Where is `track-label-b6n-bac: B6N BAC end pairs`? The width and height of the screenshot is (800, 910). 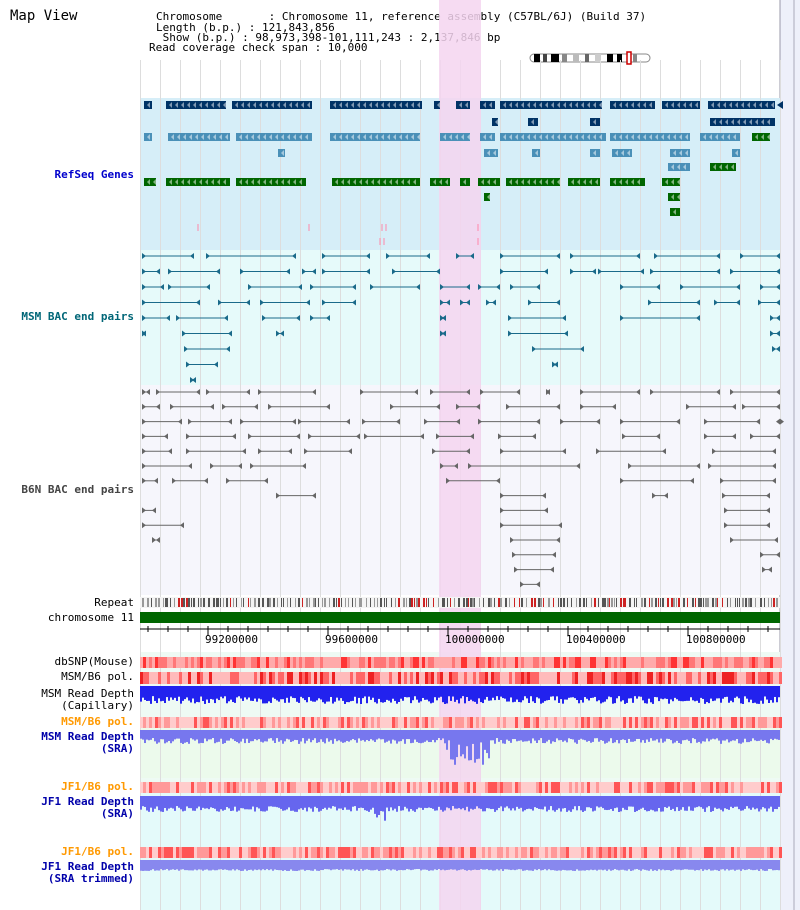
track-label-b6n-bac: B6N BAC end pairs is located at coordinates (77, 489).